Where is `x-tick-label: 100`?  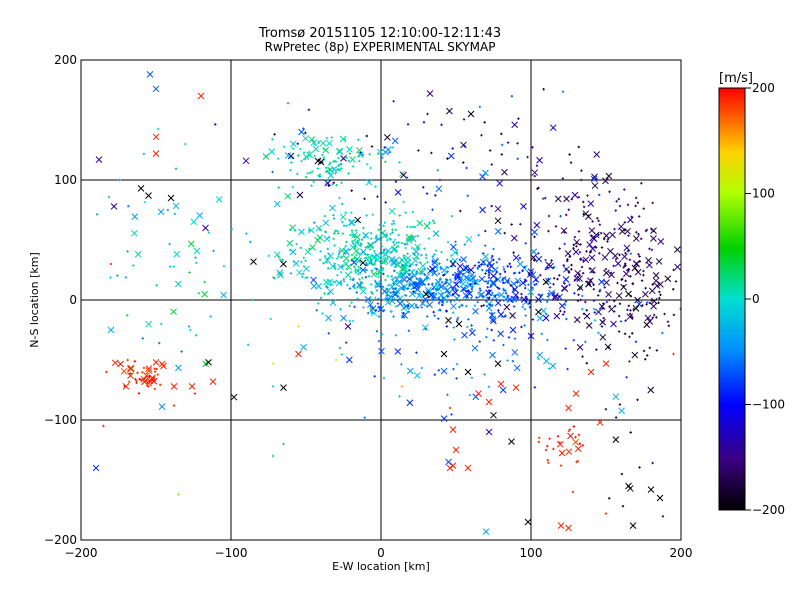
x-tick-label: 100 is located at coordinates (531, 553).